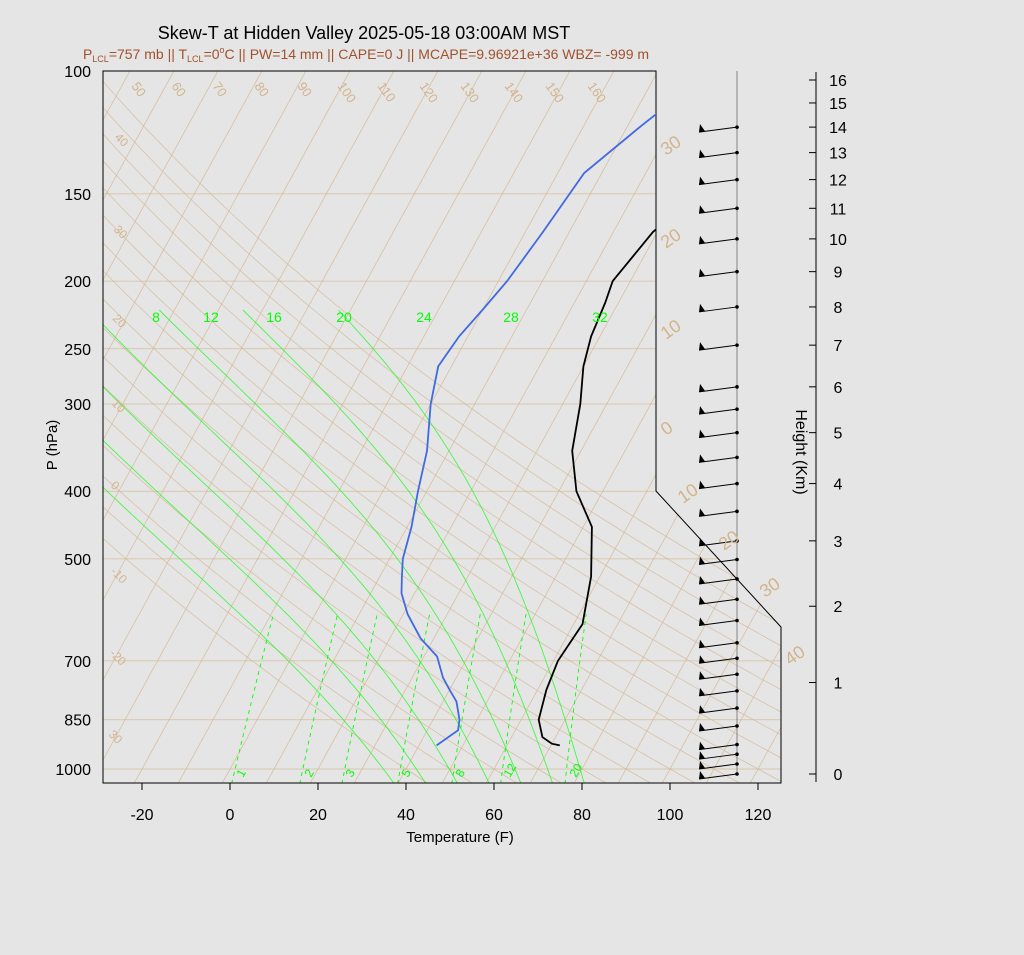  What do you see at coordinates (838, 209) in the screenshot?
I see `height-tick-label: 11` at bounding box center [838, 209].